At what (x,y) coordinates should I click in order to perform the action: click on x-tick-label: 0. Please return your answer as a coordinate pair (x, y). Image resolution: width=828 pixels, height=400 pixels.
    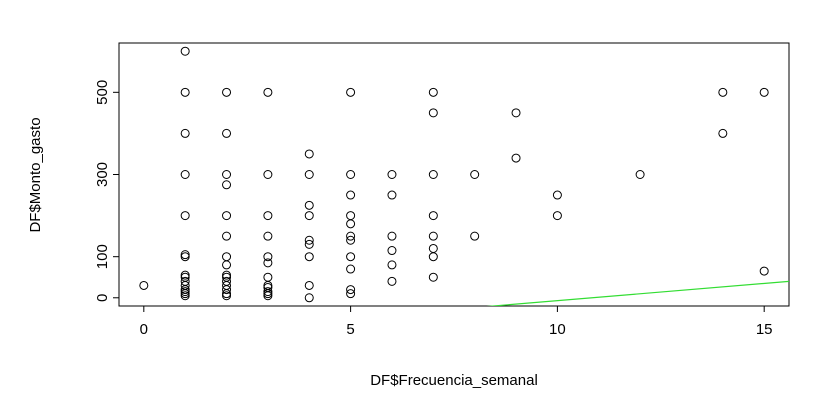
    Looking at the image, I should click on (144, 329).